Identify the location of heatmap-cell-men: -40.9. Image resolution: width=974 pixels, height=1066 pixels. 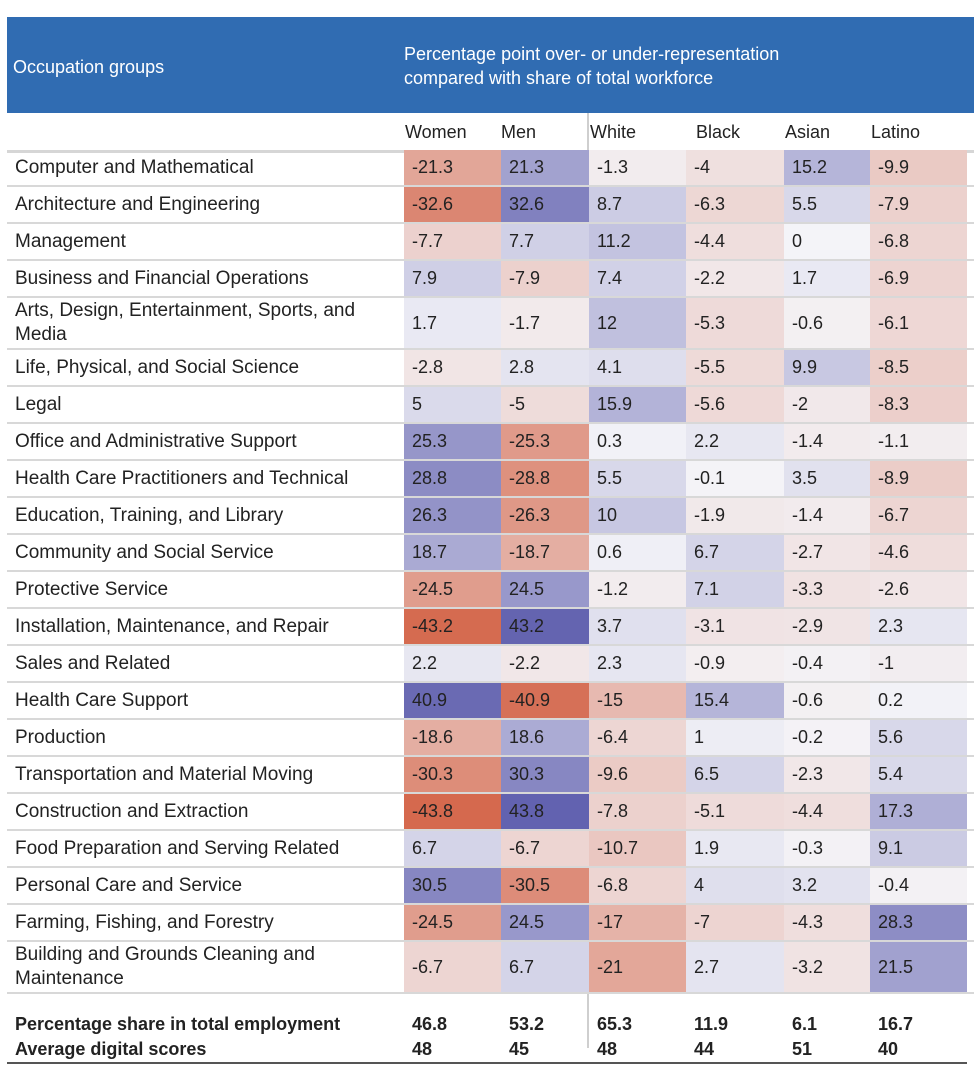
(545, 700).